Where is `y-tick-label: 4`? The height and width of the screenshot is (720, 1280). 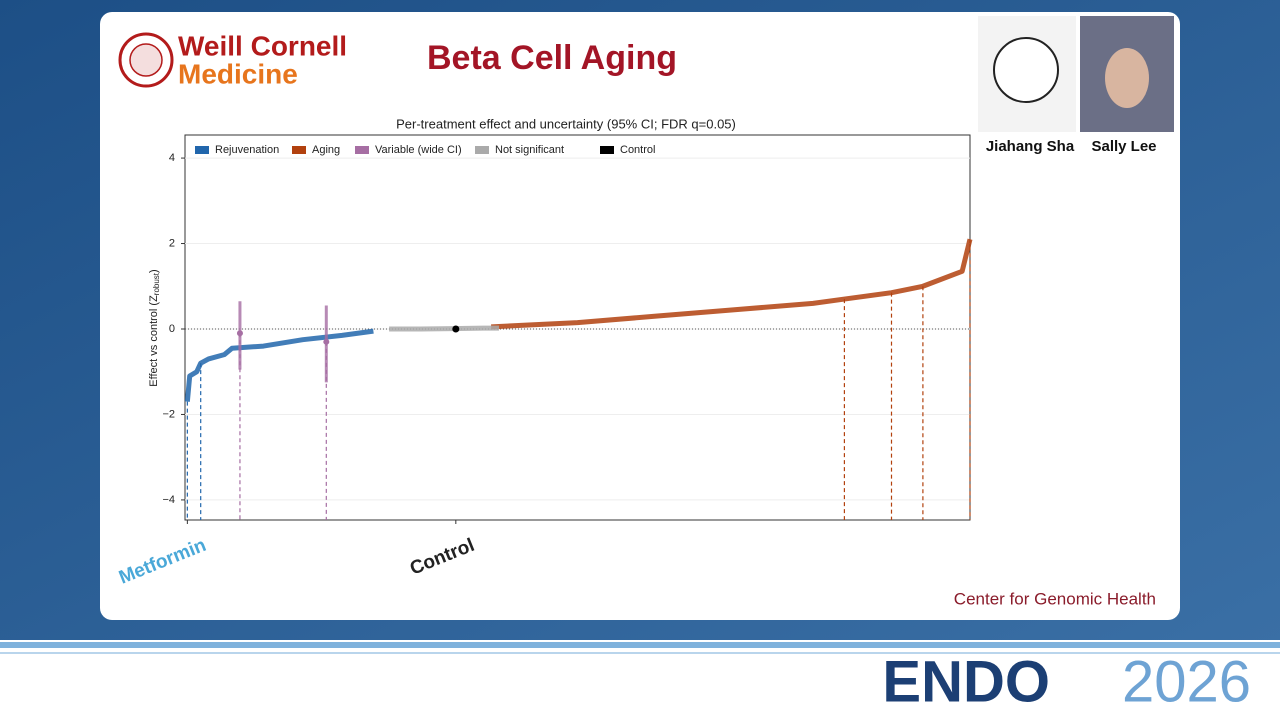 y-tick-label: 4 is located at coordinates (172, 158).